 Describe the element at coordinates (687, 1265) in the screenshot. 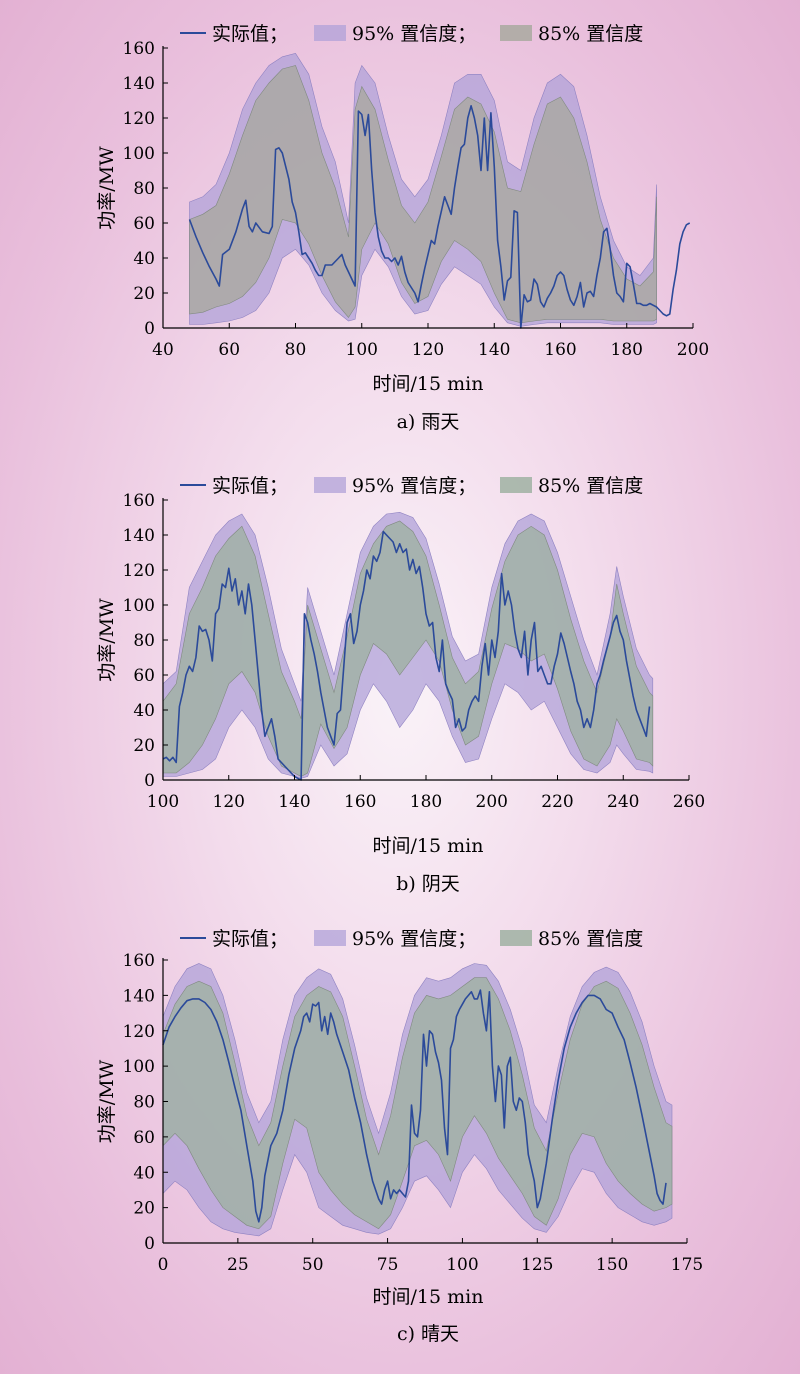

I see `x-tick-label: 175` at that location.